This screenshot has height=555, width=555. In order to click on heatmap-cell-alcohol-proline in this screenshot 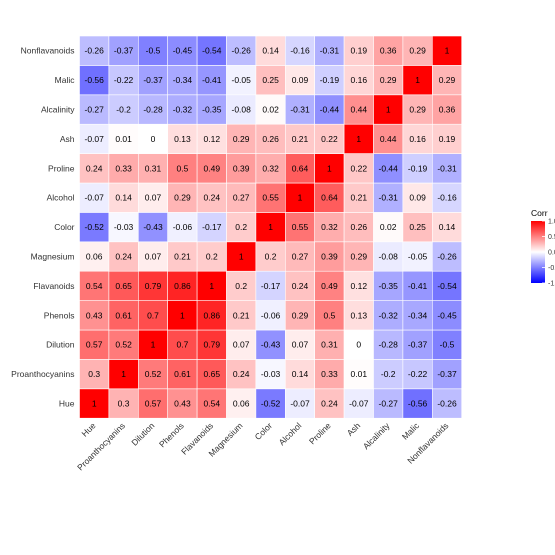, I will do `click(299, 168)`.